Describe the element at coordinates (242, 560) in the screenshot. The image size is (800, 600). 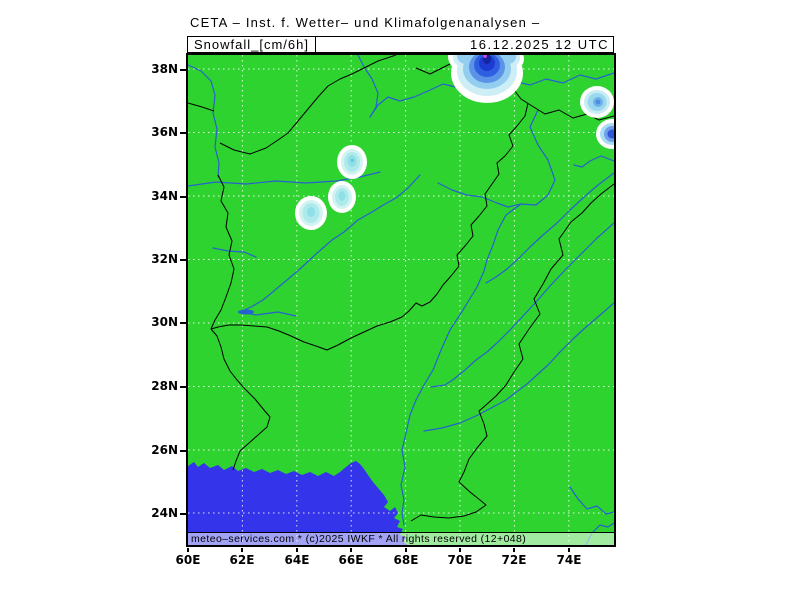
I see `x-tick-label: 62E` at that location.